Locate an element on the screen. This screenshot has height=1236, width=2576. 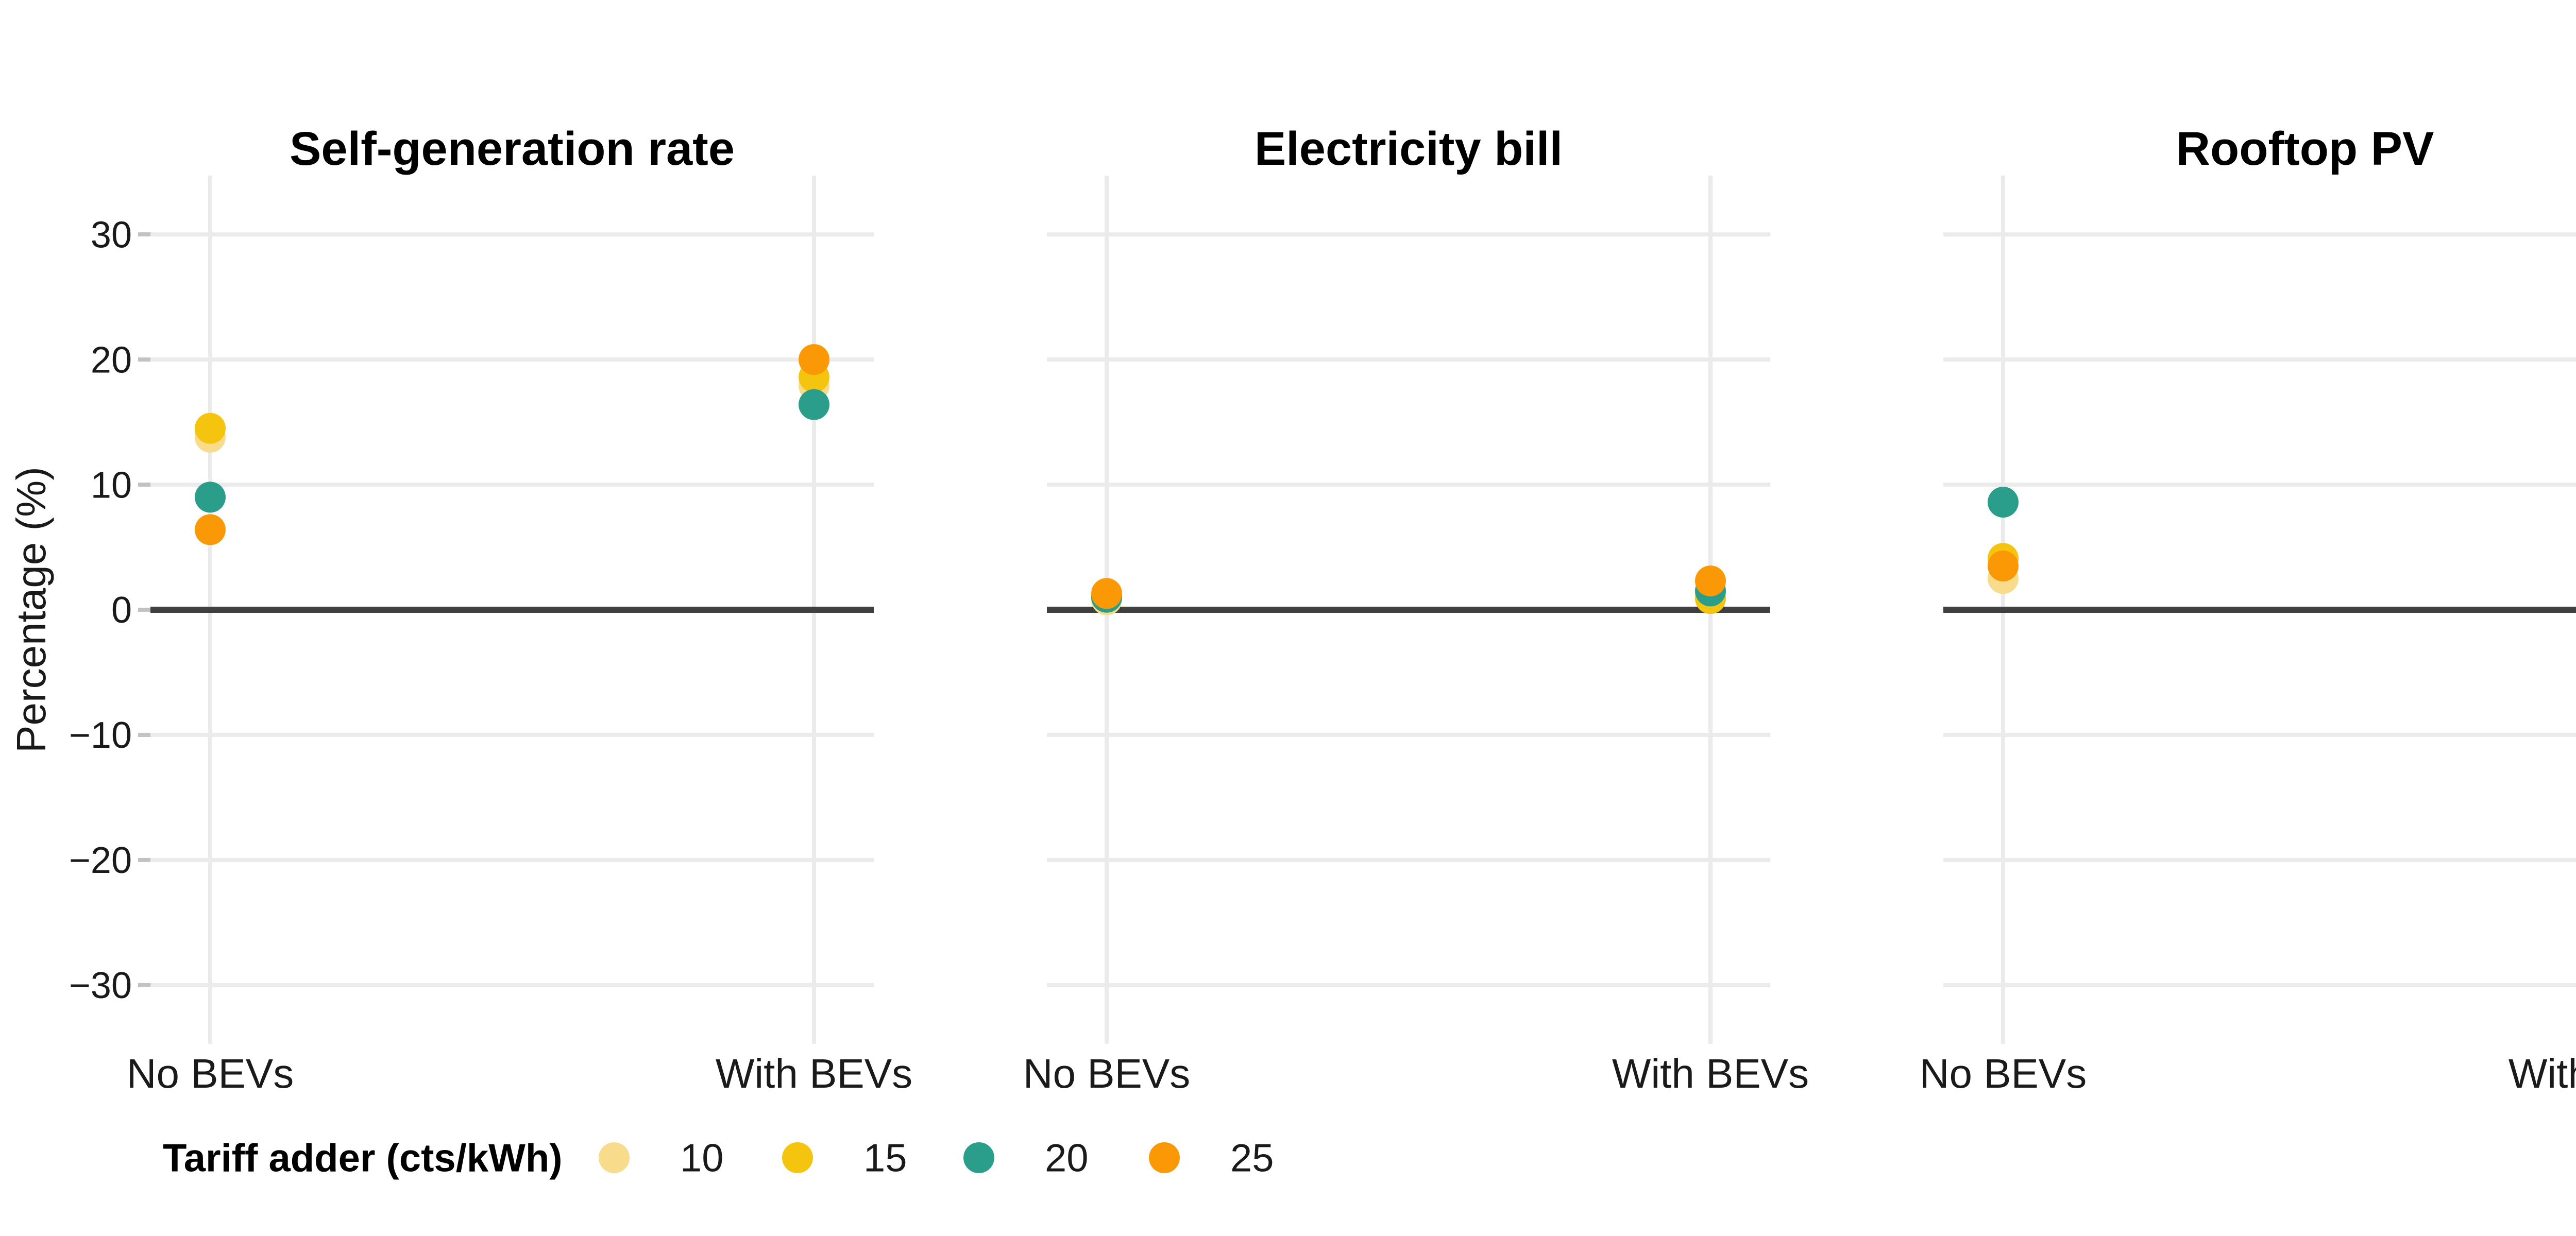
y-tick-label: 0 is located at coordinates (121, 610).